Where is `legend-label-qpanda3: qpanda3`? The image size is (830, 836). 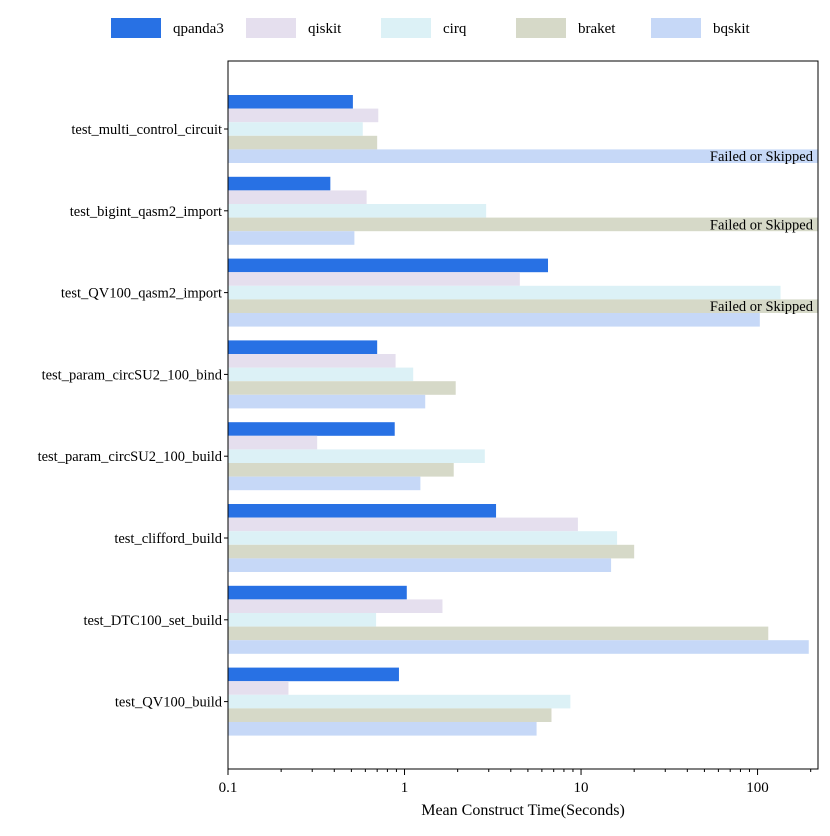
legend-label-qpanda3: qpanda3 is located at coordinates (198, 29).